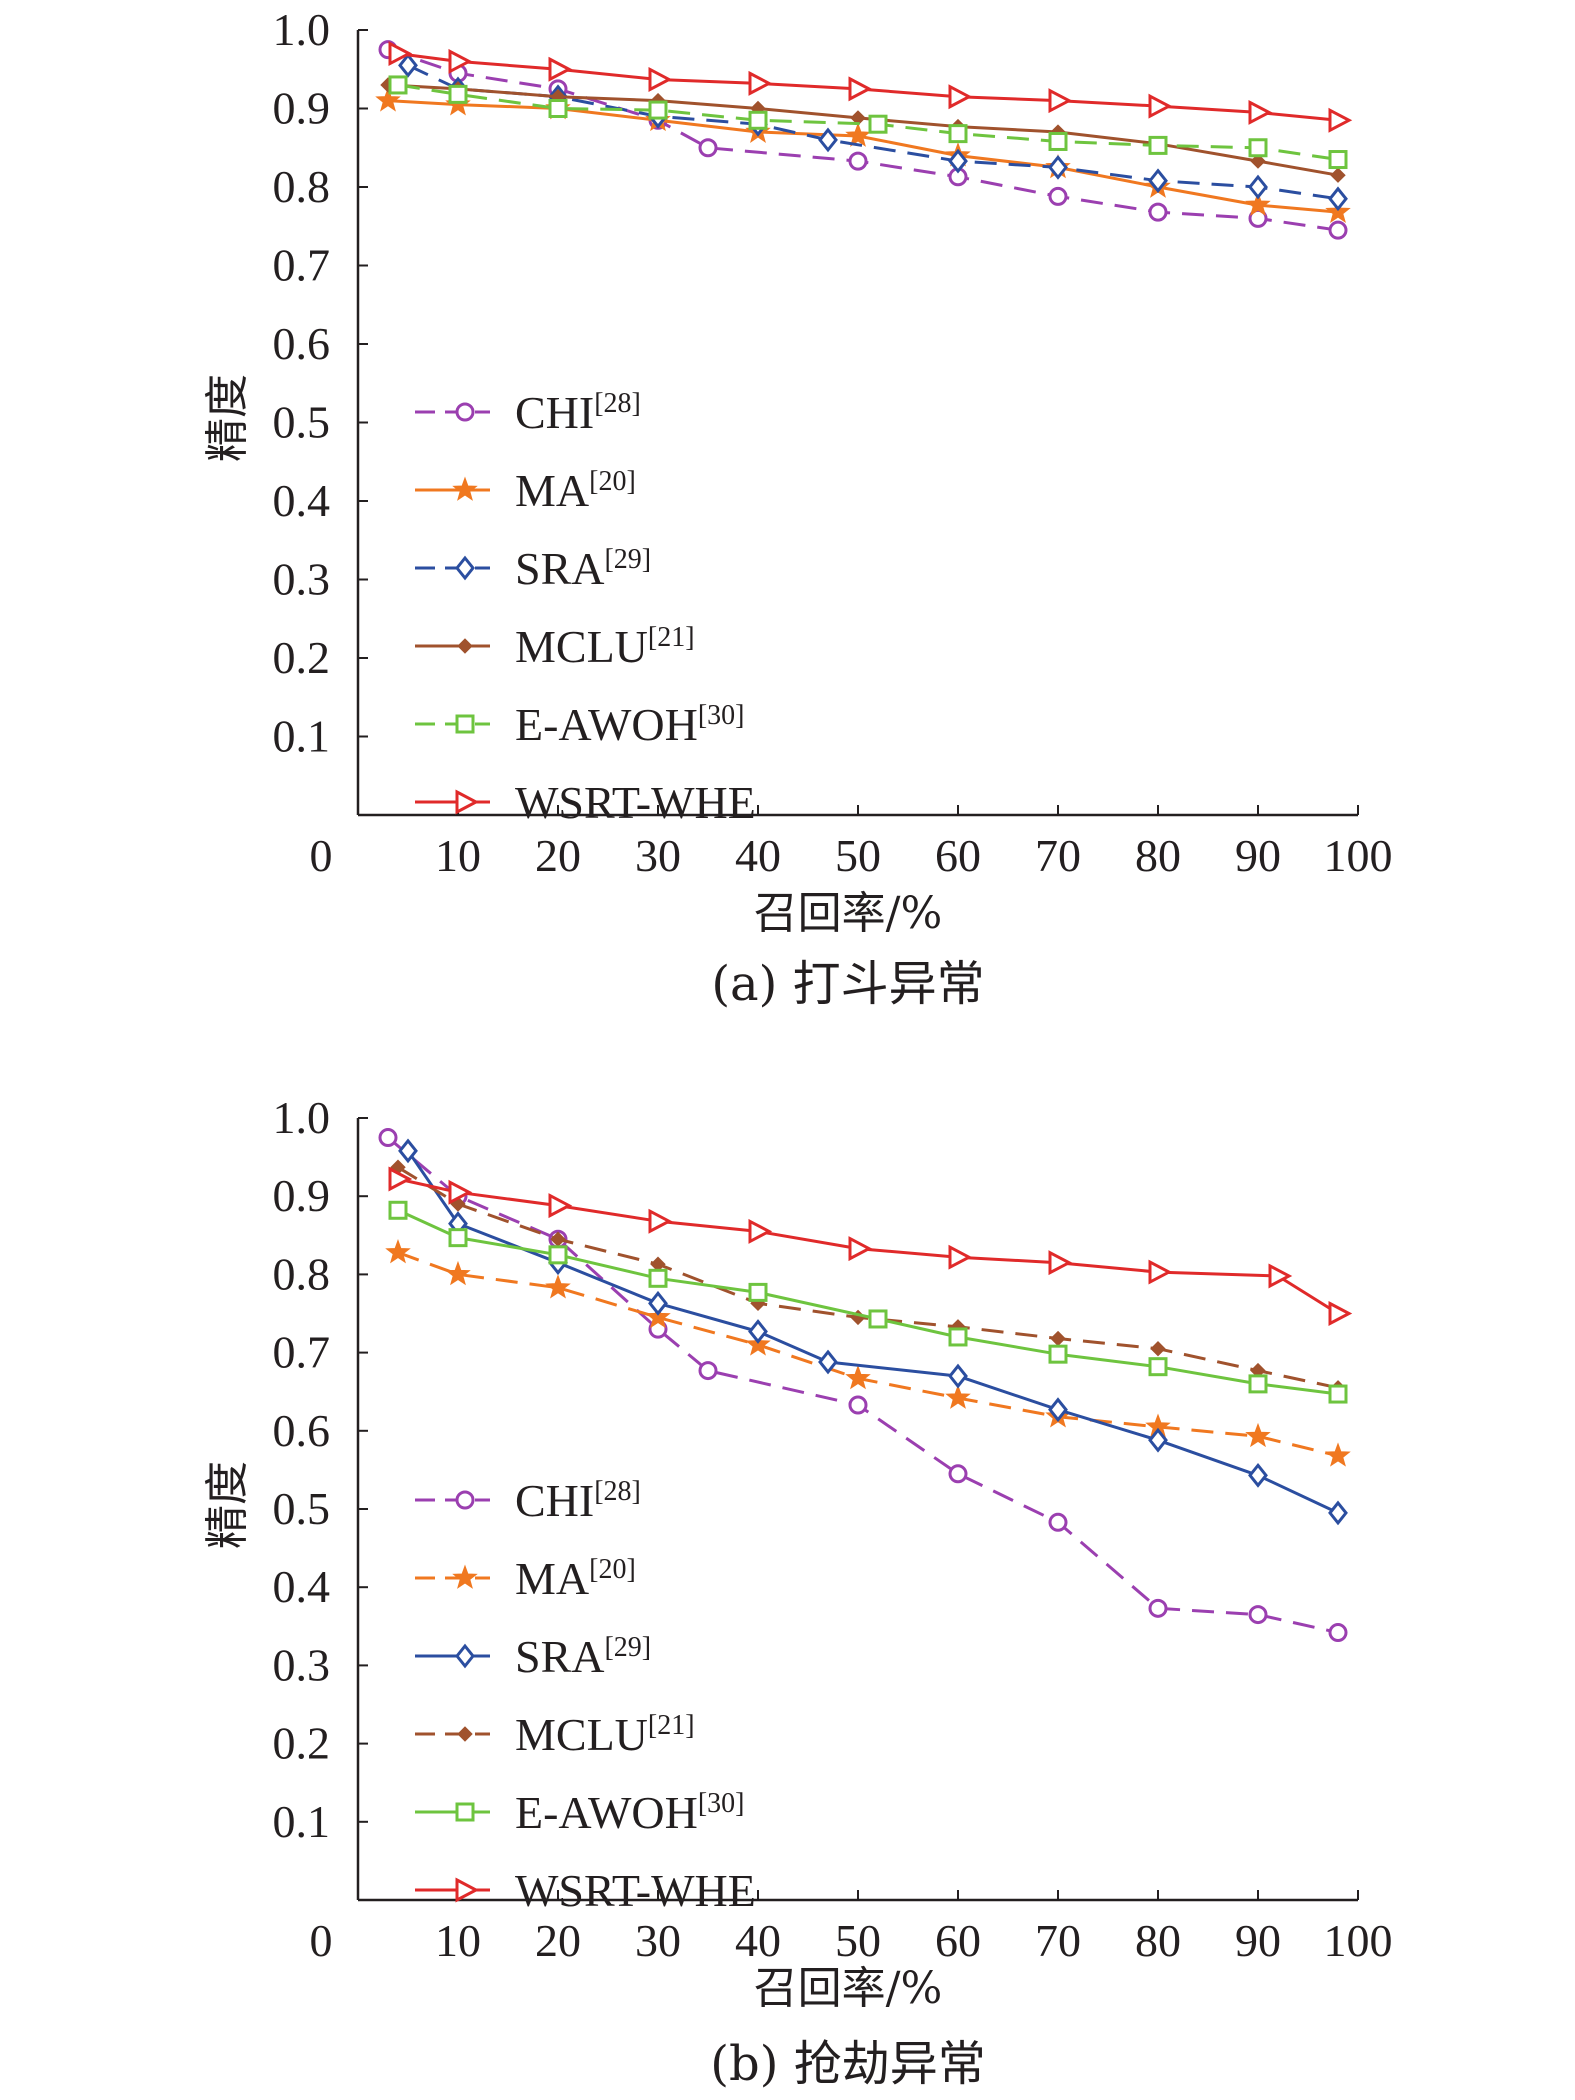 This screenshot has width=1575, height=2100. What do you see at coordinates (302, 1743) in the screenshot?
I see `y-tick-label-b: 0.2` at bounding box center [302, 1743].